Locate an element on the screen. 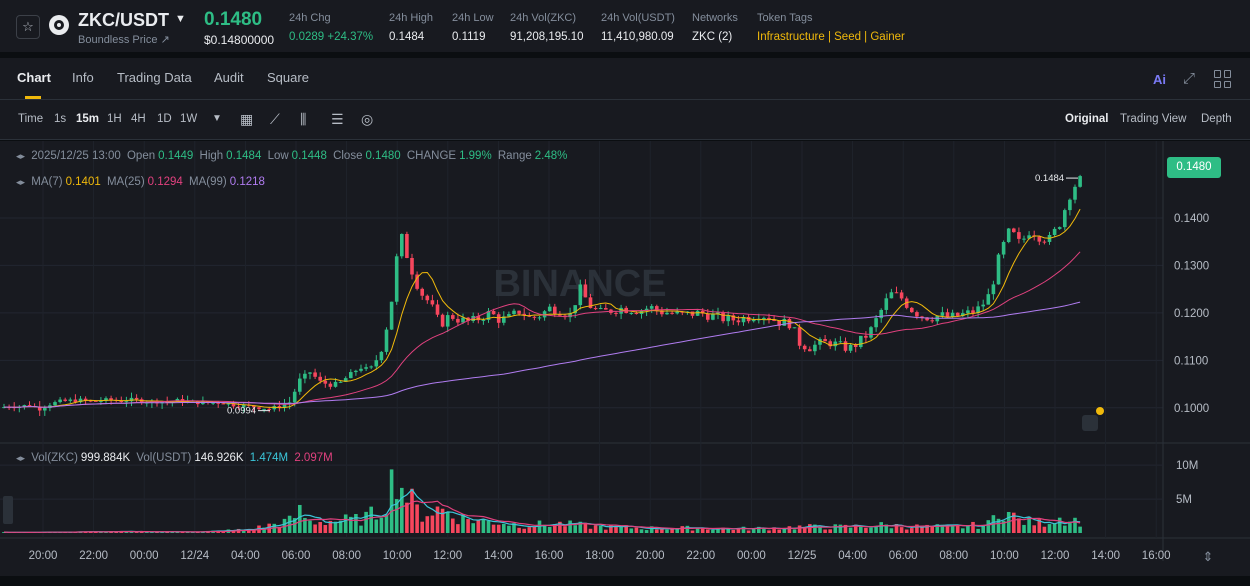  time-tick-label: 08:00 is located at coordinates (346, 556).